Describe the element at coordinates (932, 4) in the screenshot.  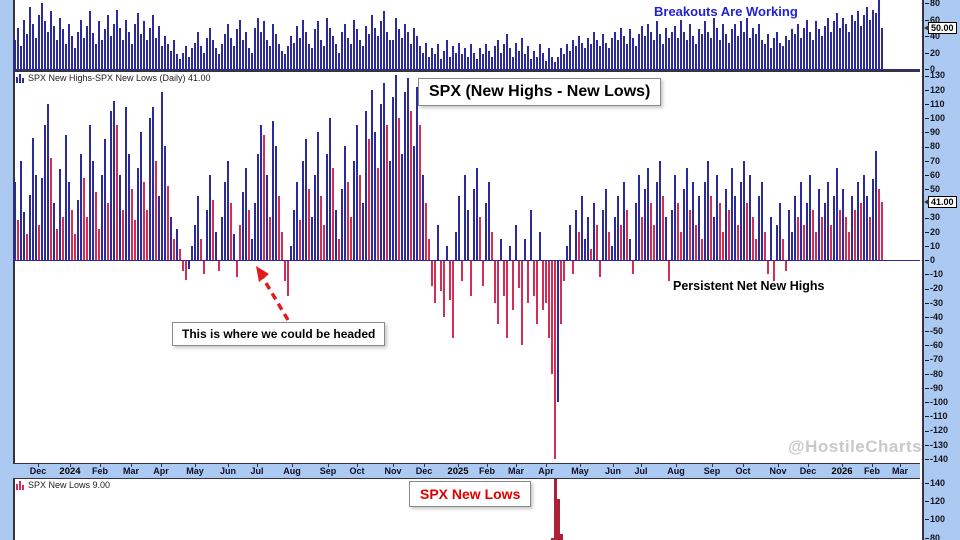
I see `axis-tick-label: 80` at that location.